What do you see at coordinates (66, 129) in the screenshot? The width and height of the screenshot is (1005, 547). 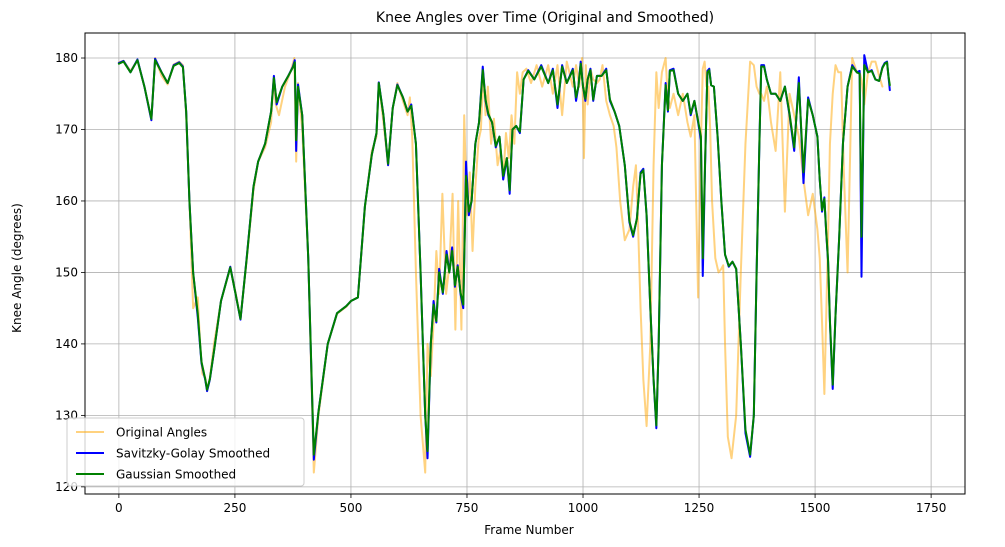 I see `y-tick-label: 170` at bounding box center [66, 129].